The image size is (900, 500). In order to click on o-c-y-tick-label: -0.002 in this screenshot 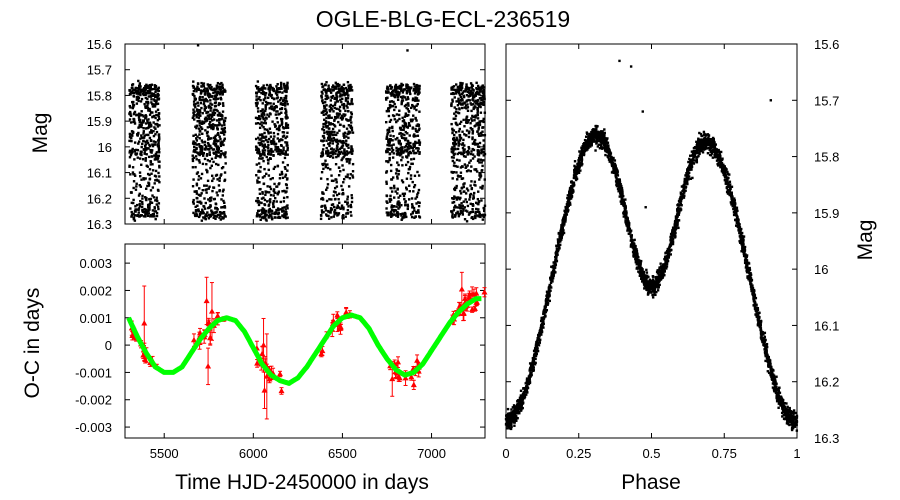, I will do `click(93, 400)`.